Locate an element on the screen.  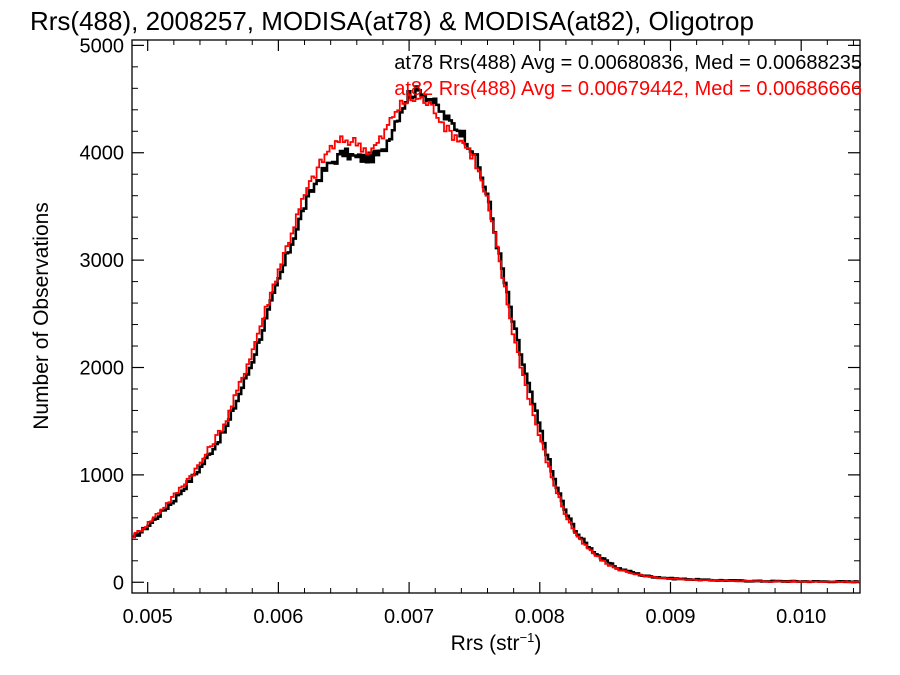
x-axis-label-superscript: −1 is located at coordinates (527, 637).